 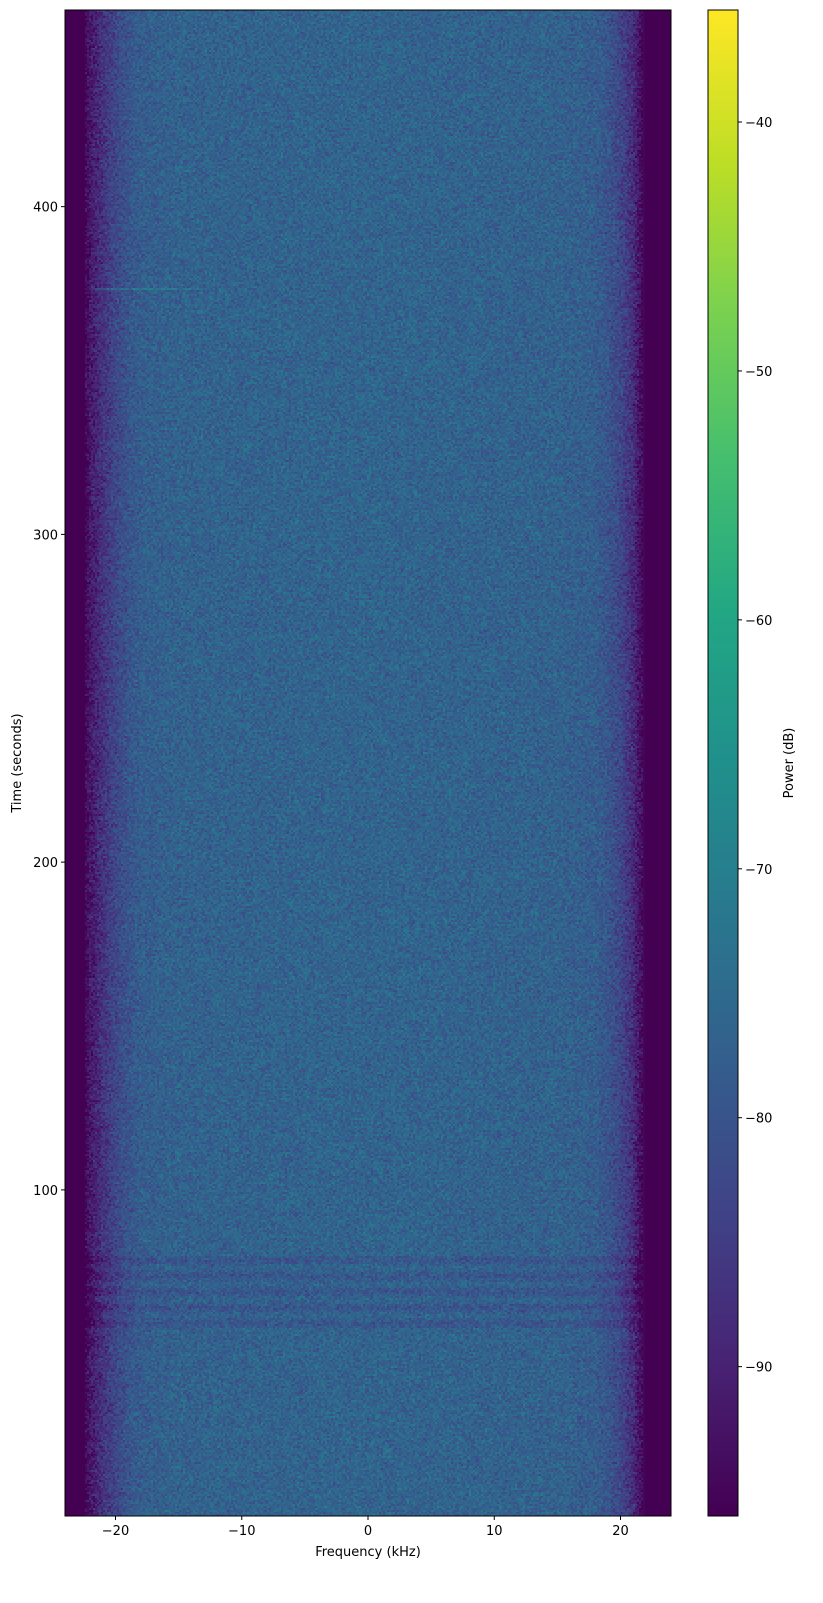 What do you see at coordinates (758, 123) in the screenshot?
I see `colorbar-tick-label: −40` at bounding box center [758, 123].